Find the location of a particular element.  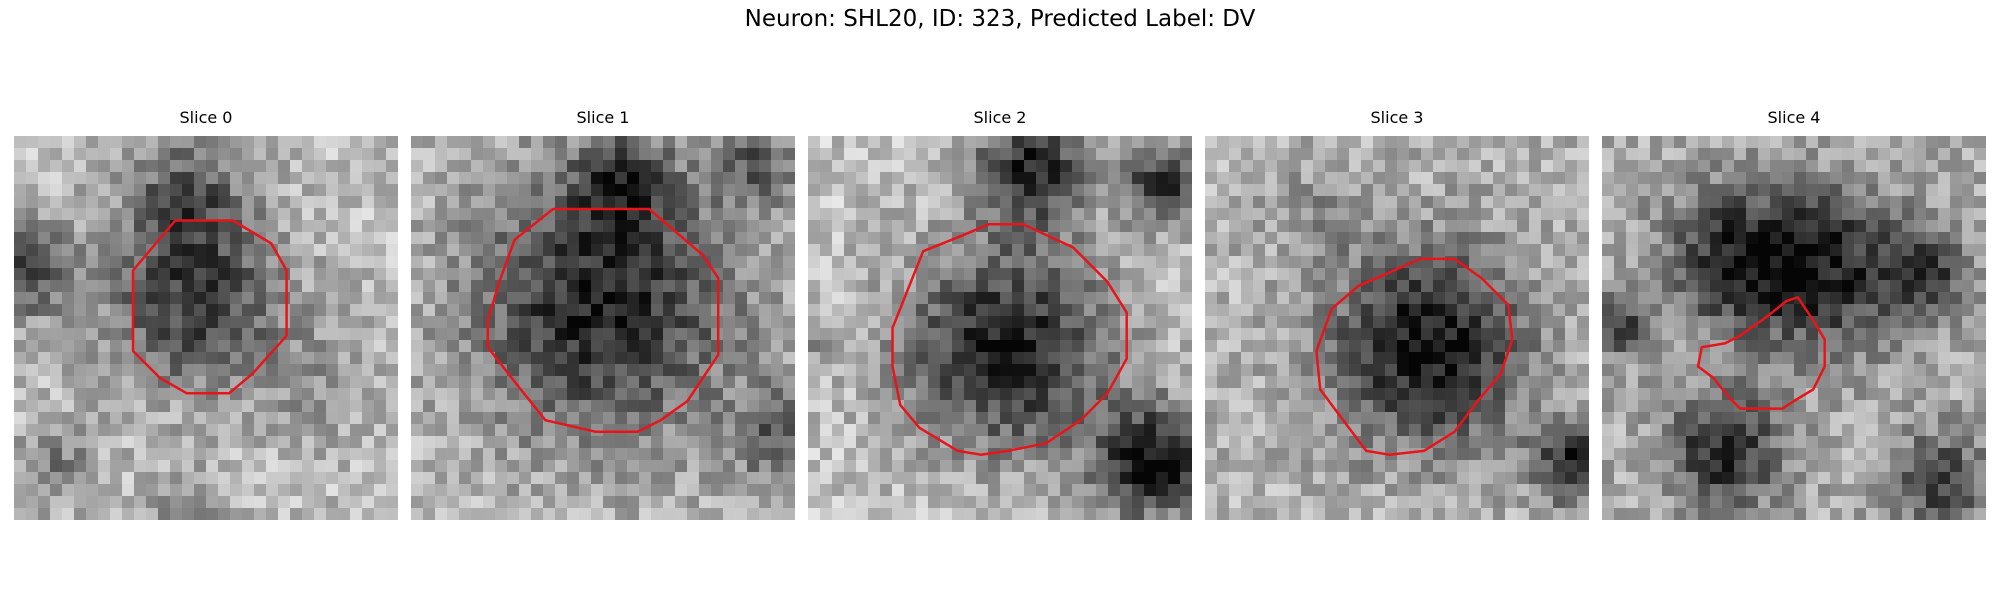

slice-panel-1: Slice 1 is located at coordinates (603, 314).